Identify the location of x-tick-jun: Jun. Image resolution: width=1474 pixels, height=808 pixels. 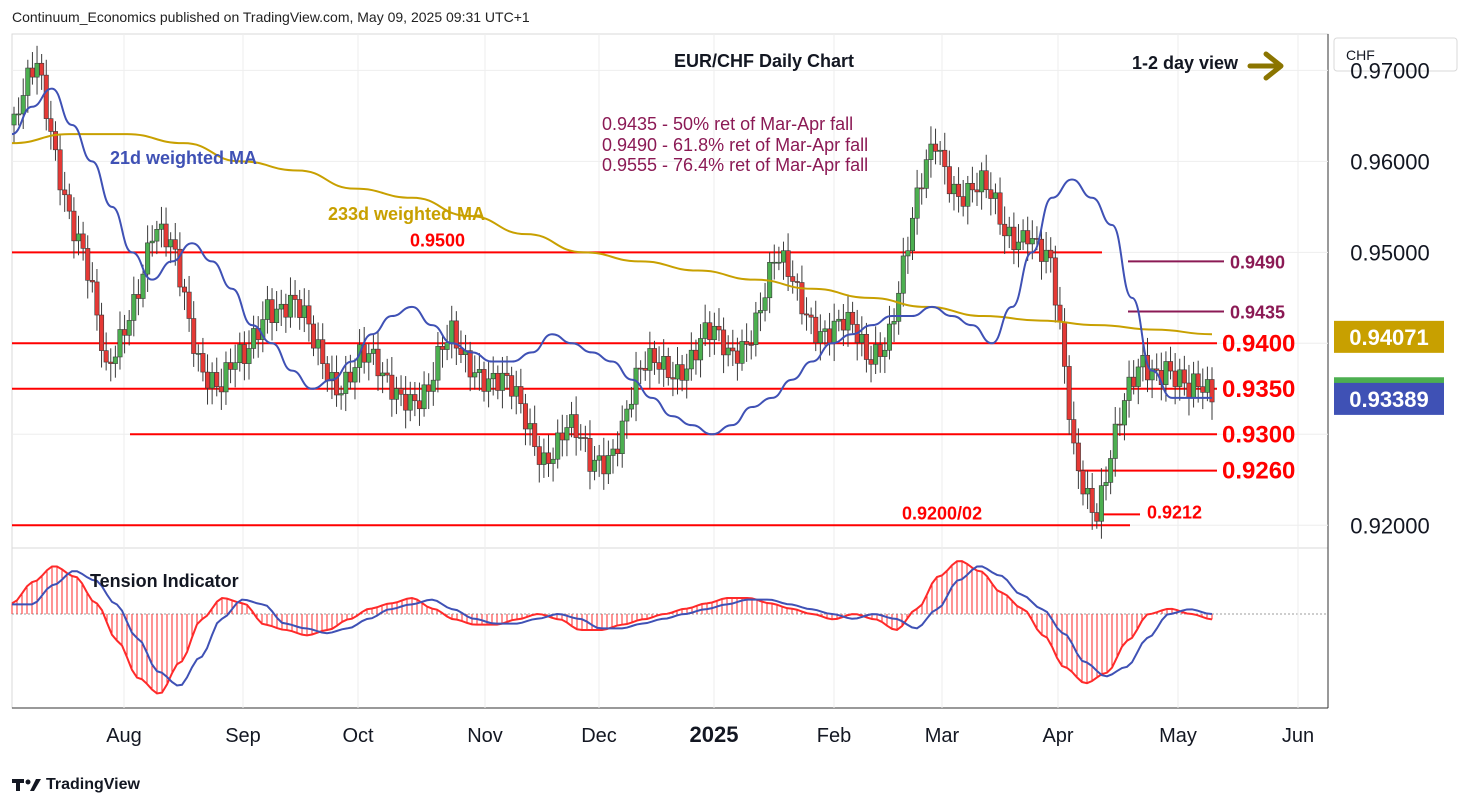
(1298, 736).